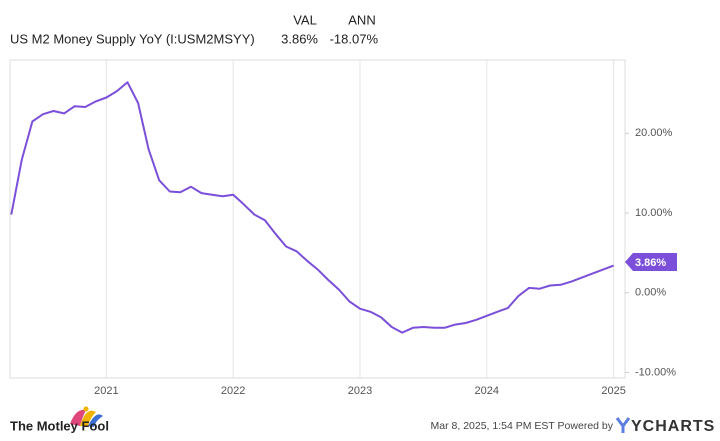 This screenshot has width=720, height=441. Describe the element at coordinates (360, 391) in the screenshot. I see `x-tick-label: 2023` at that location.